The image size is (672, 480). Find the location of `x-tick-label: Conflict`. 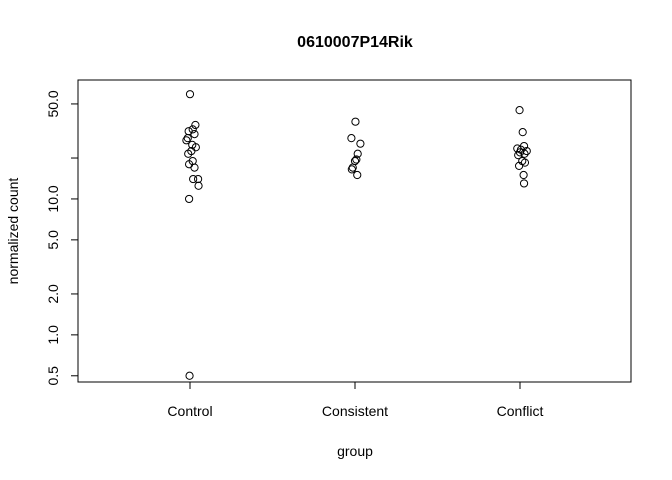

x-tick-label: Conflict is located at coordinates (520, 411).